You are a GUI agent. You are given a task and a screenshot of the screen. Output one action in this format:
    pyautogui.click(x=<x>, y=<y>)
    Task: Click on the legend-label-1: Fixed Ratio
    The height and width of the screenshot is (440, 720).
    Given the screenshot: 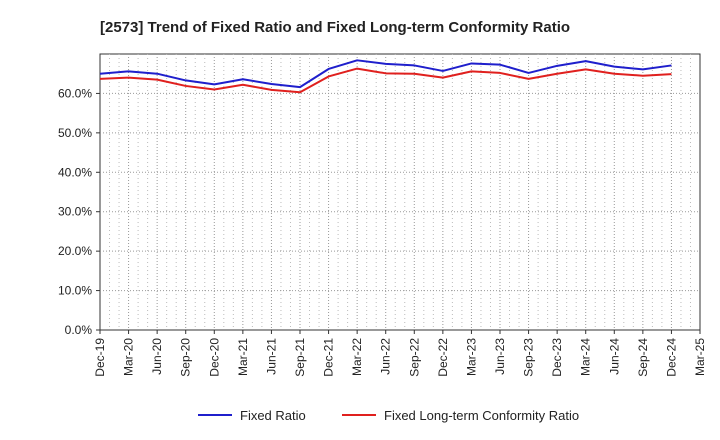 What is the action you would take?
    pyautogui.click(x=273, y=415)
    